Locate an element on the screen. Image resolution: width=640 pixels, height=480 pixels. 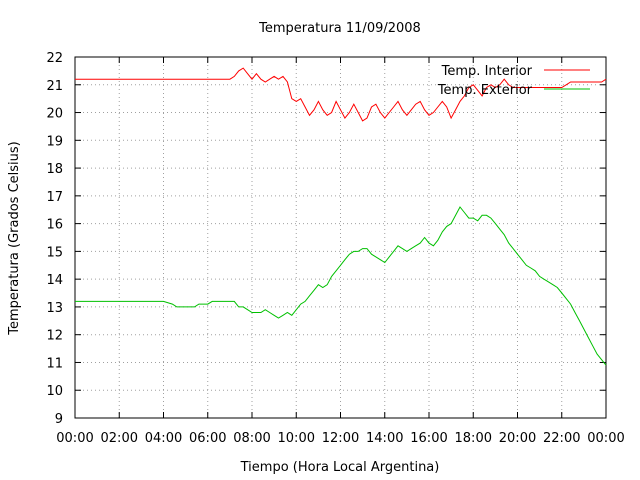
x-tick-label: 20:00 is located at coordinates (517, 438).